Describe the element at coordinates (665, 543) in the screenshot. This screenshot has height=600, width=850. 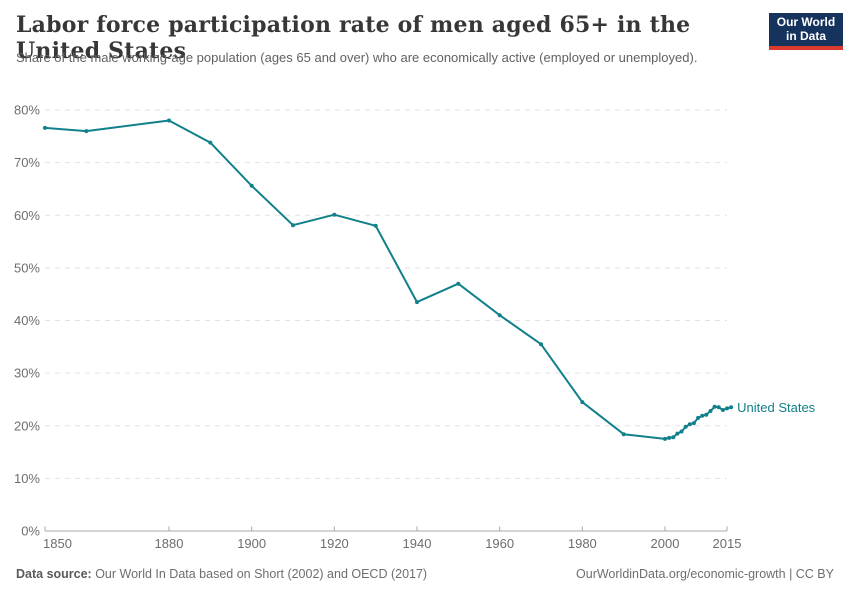
I see `x-tick-label: 2000` at that location.